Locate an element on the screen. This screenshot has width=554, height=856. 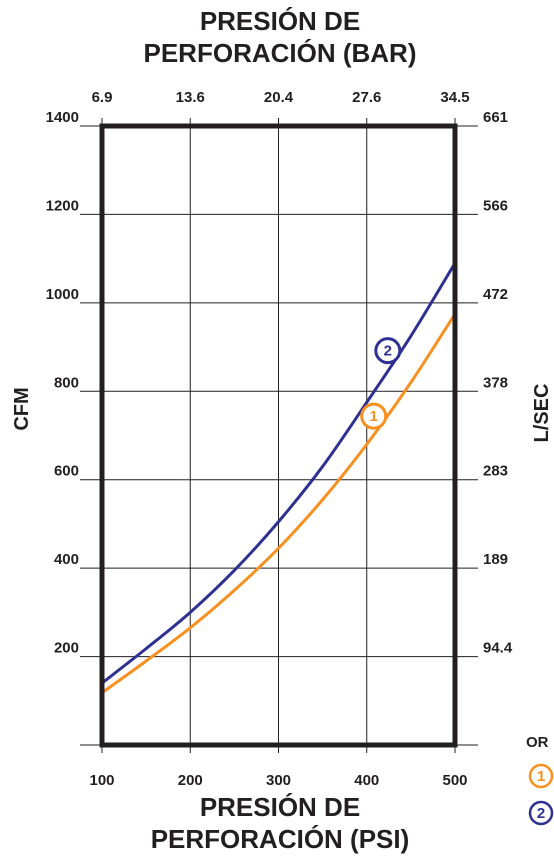
y-right-tick-label: 283 is located at coordinates (495, 471).